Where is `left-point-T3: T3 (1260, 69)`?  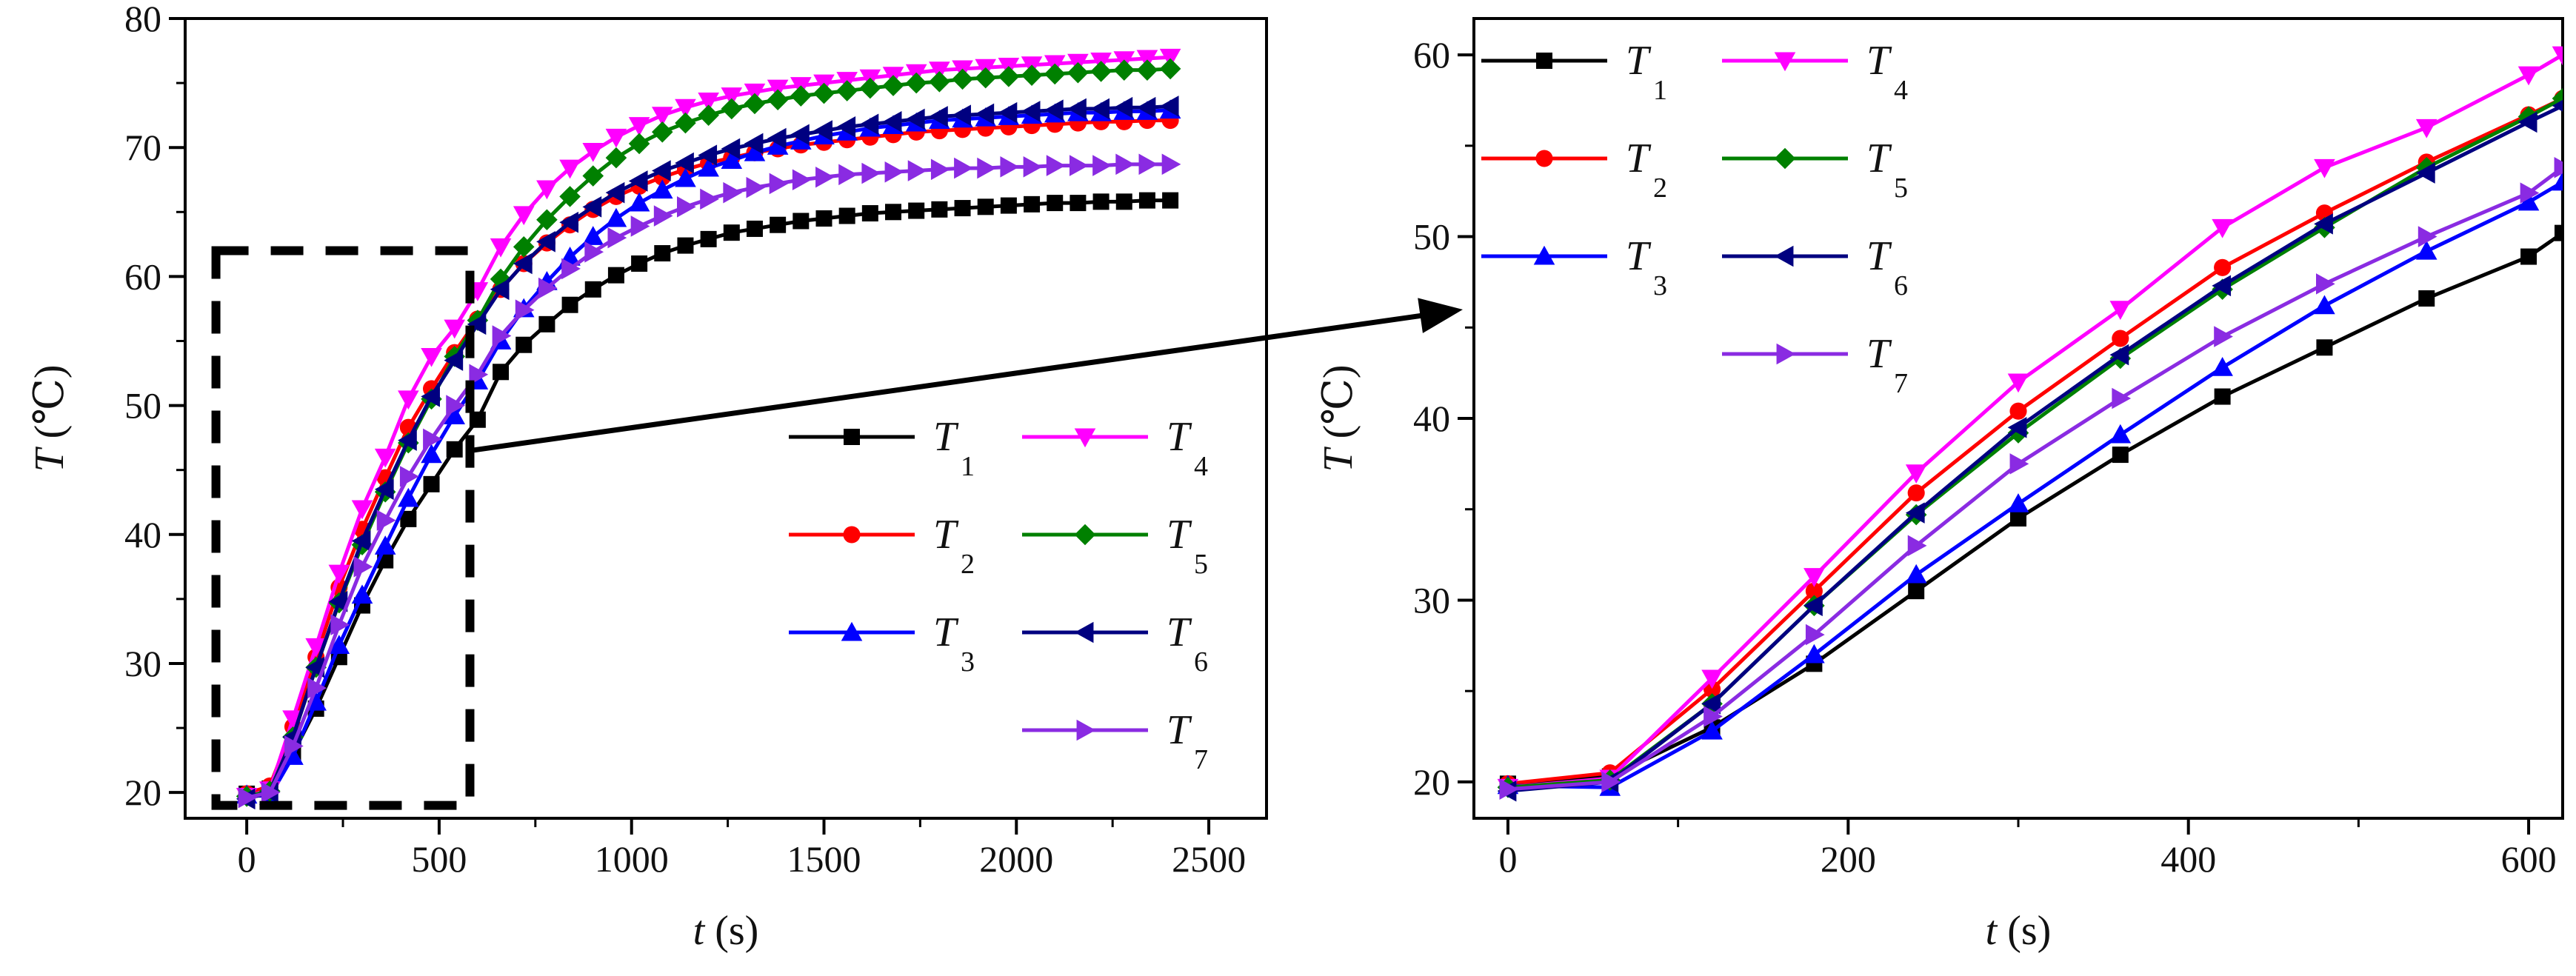 left-point-T3: T3 (1260, 69) is located at coordinates (732, 160).